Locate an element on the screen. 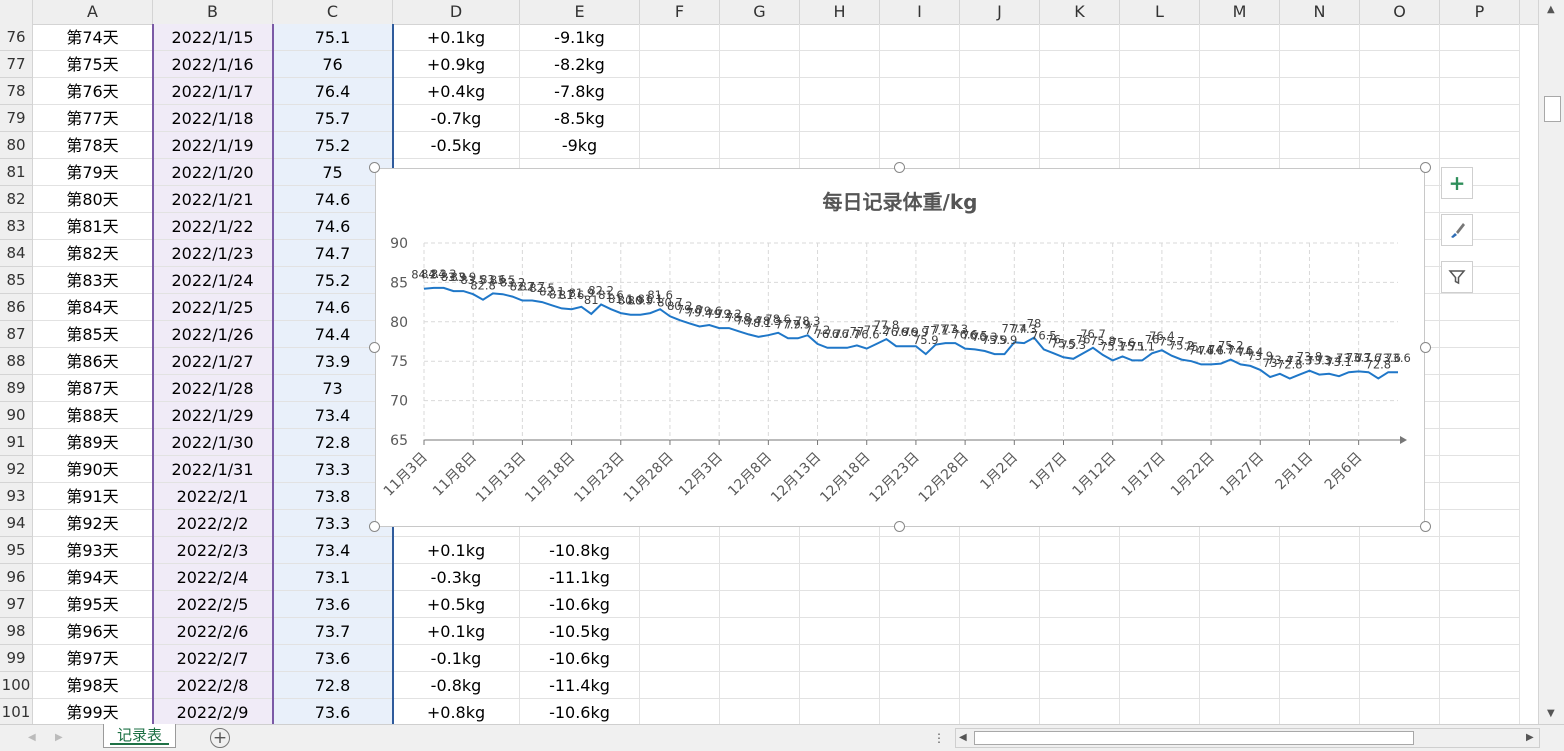 This screenshot has width=1564, height=751. cell-a: 第84天 is located at coordinates (93, 307).